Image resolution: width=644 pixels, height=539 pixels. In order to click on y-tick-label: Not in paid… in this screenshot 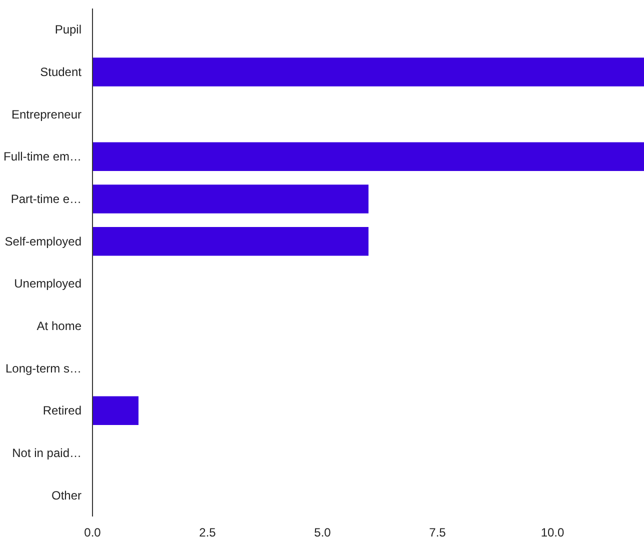, I will do `click(47, 453)`.